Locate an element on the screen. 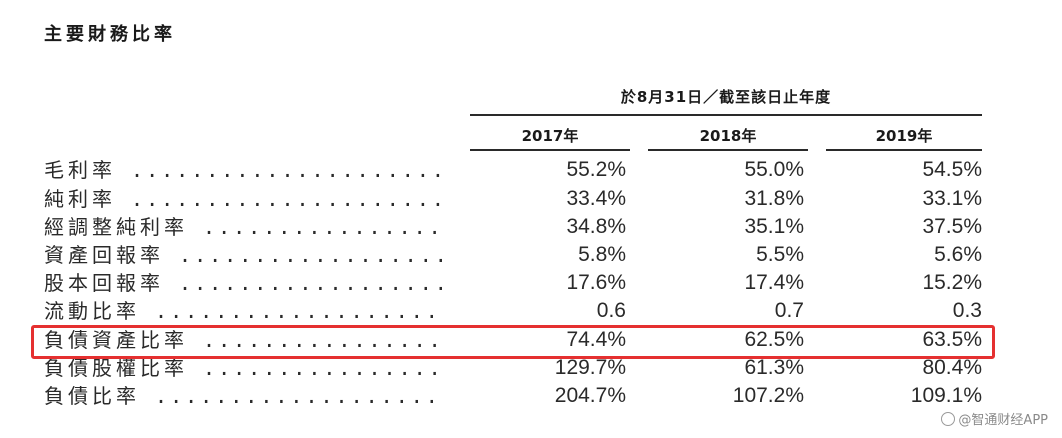 This screenshot has width=1062, height=438. cell-2019: 33.1% is located at coordinates (952, 198).